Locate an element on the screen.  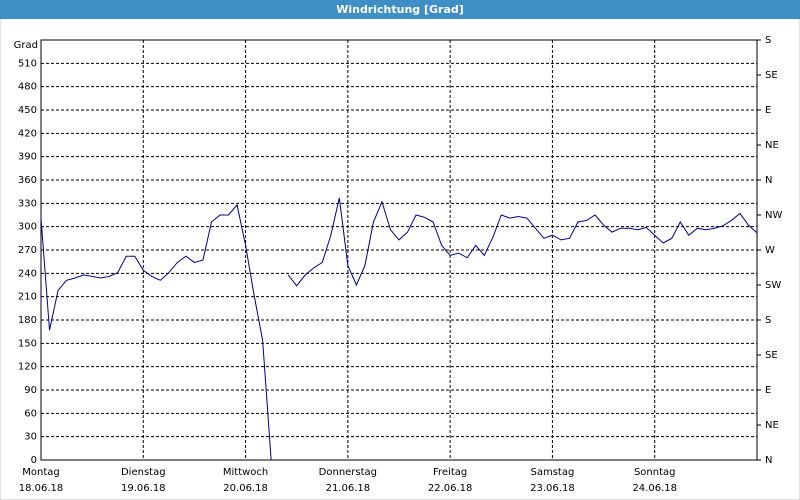
y-tick-label: 420 is located at coordinates (27, 133).